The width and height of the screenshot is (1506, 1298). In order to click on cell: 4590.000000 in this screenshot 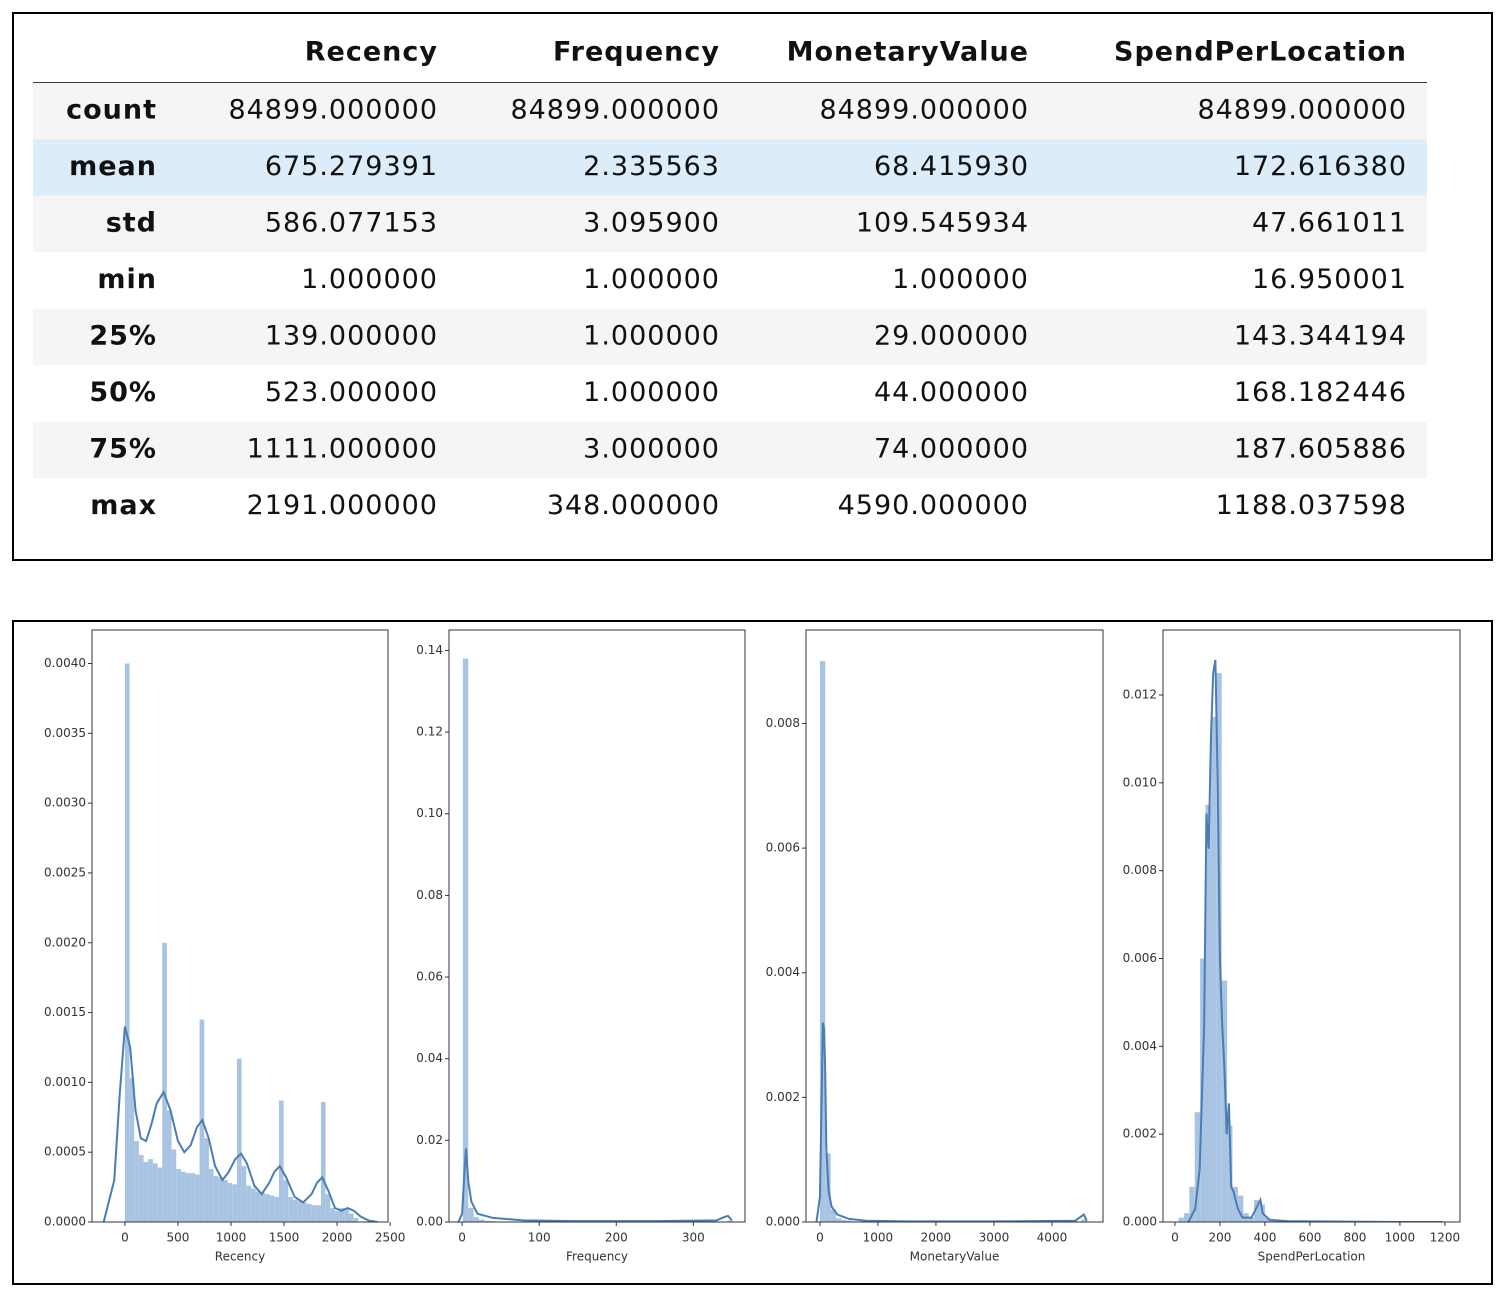, I will do `click(933, 505)`.